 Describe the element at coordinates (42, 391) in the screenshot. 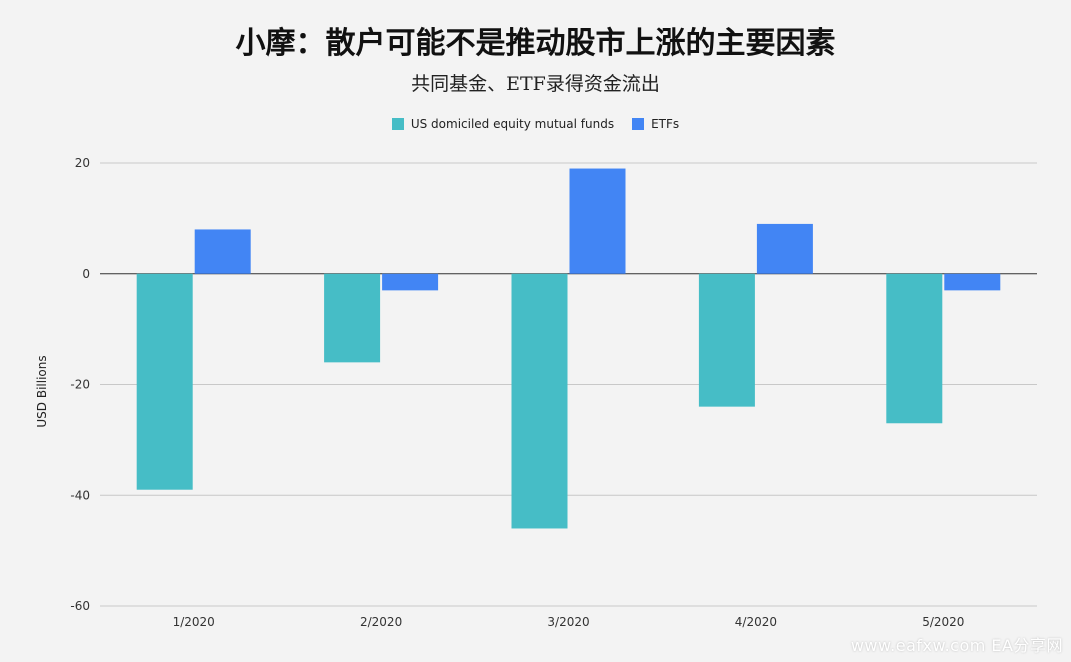

I see `y-axis-label: USD Billions` at that location.